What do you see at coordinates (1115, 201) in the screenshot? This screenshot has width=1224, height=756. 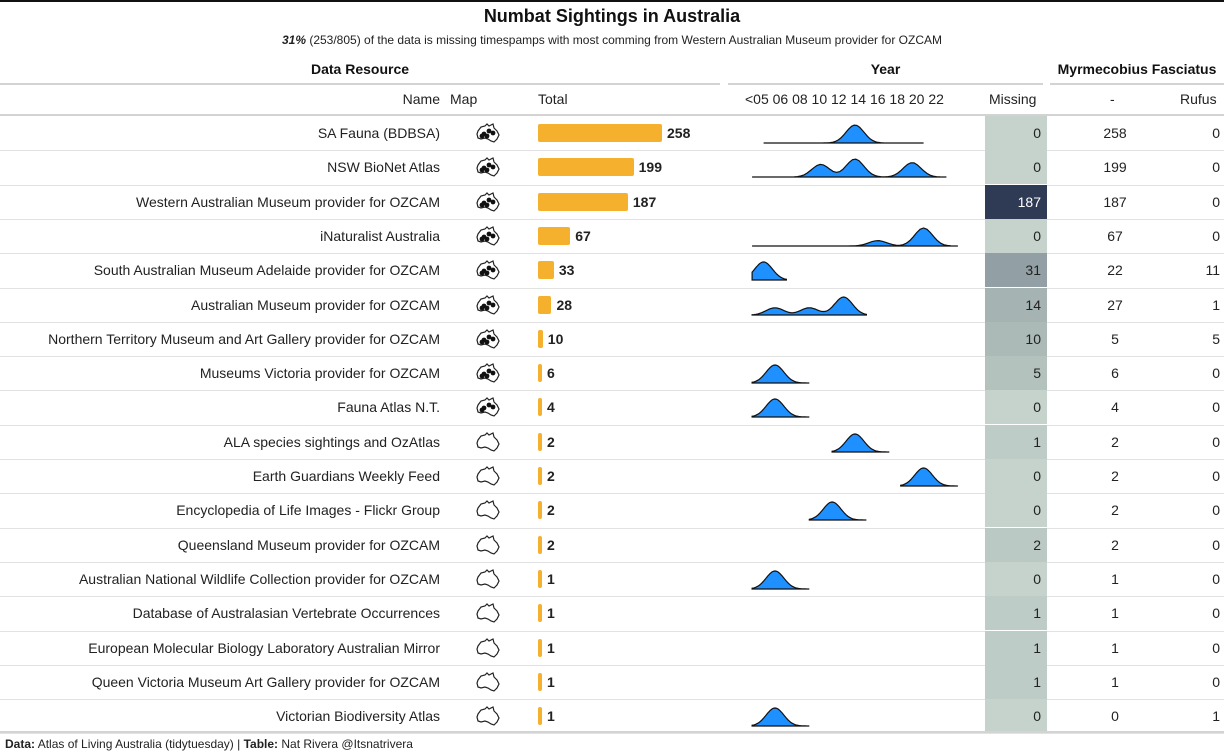 I see `dash-count: 187` at bounding box center [1115, 201].